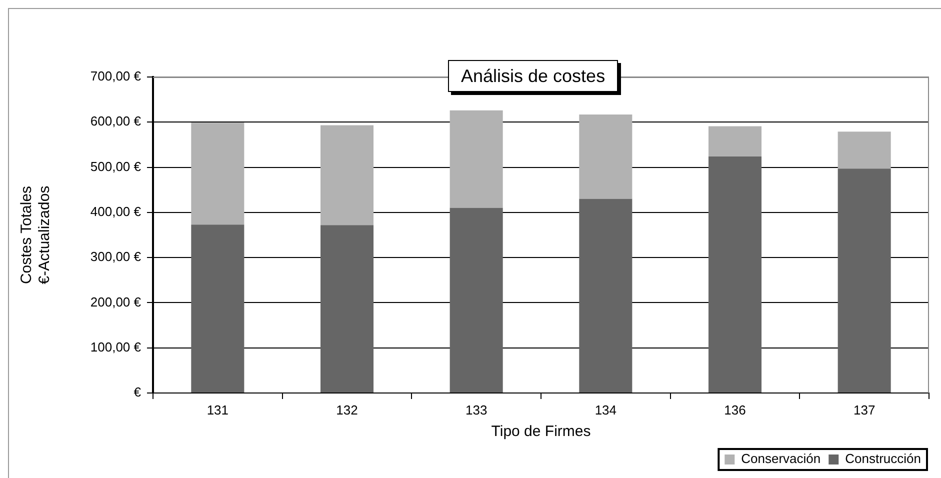 The image size is (941, 478). I want to click on chart-title: Análisis de costes, so click(533, 76).